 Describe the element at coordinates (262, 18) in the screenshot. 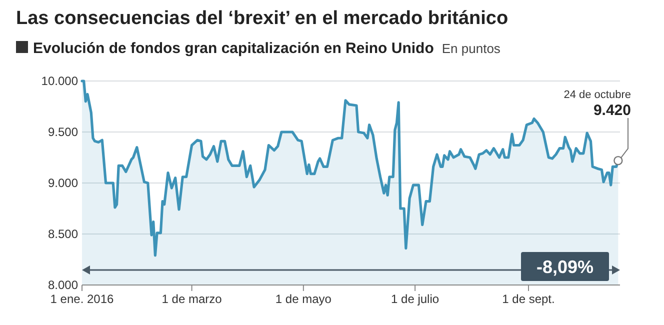

I see `chart-title: Las consecuencias del ‘brexit’ en el mercado británico` at that location.